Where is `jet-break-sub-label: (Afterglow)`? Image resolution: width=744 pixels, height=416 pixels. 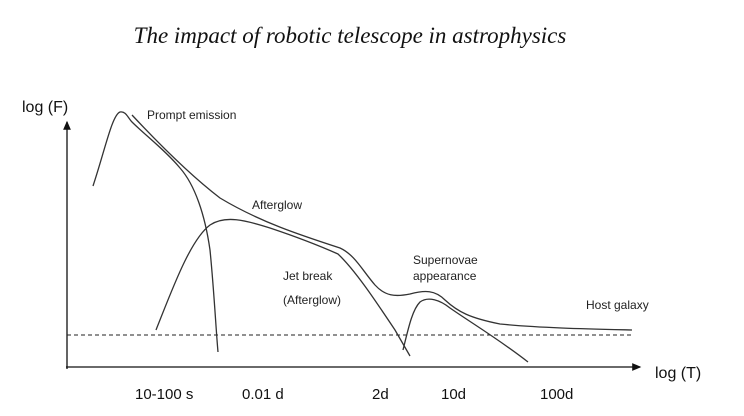
jet-break-sub-label: (Afterglow) is located at coordinates (312, 300).